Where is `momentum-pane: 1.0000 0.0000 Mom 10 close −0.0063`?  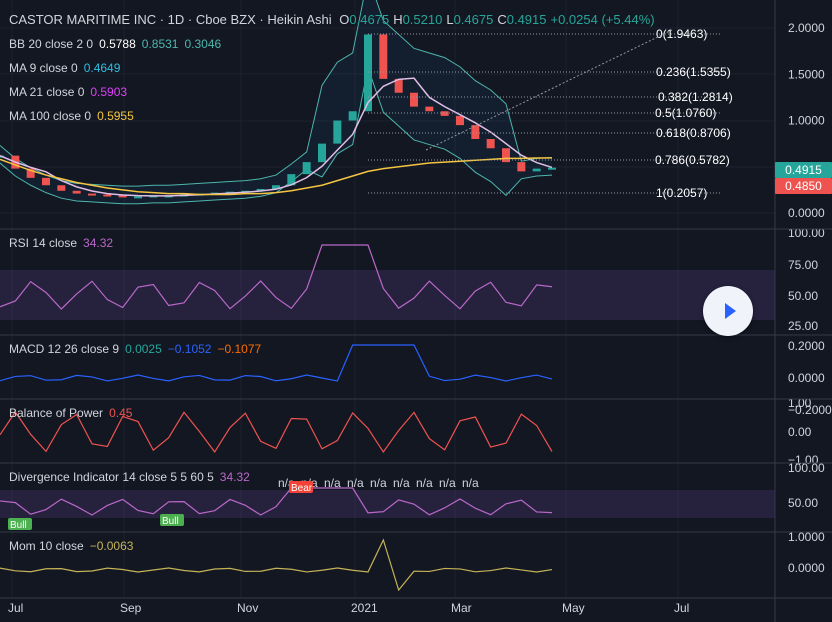 momentum-pane: 1.0000 0.0000 Mom 10 close −0.0063 is located at coordinates (412, 561).